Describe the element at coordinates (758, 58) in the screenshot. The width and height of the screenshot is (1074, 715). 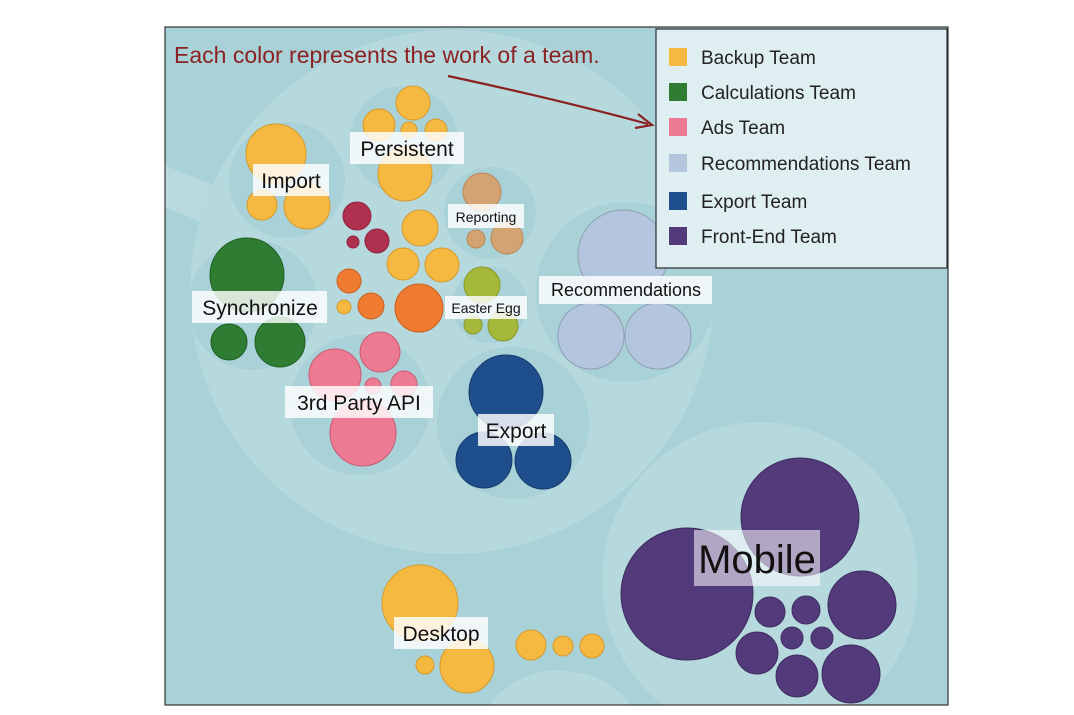
I see `legend-label: Backup Team` at that location.